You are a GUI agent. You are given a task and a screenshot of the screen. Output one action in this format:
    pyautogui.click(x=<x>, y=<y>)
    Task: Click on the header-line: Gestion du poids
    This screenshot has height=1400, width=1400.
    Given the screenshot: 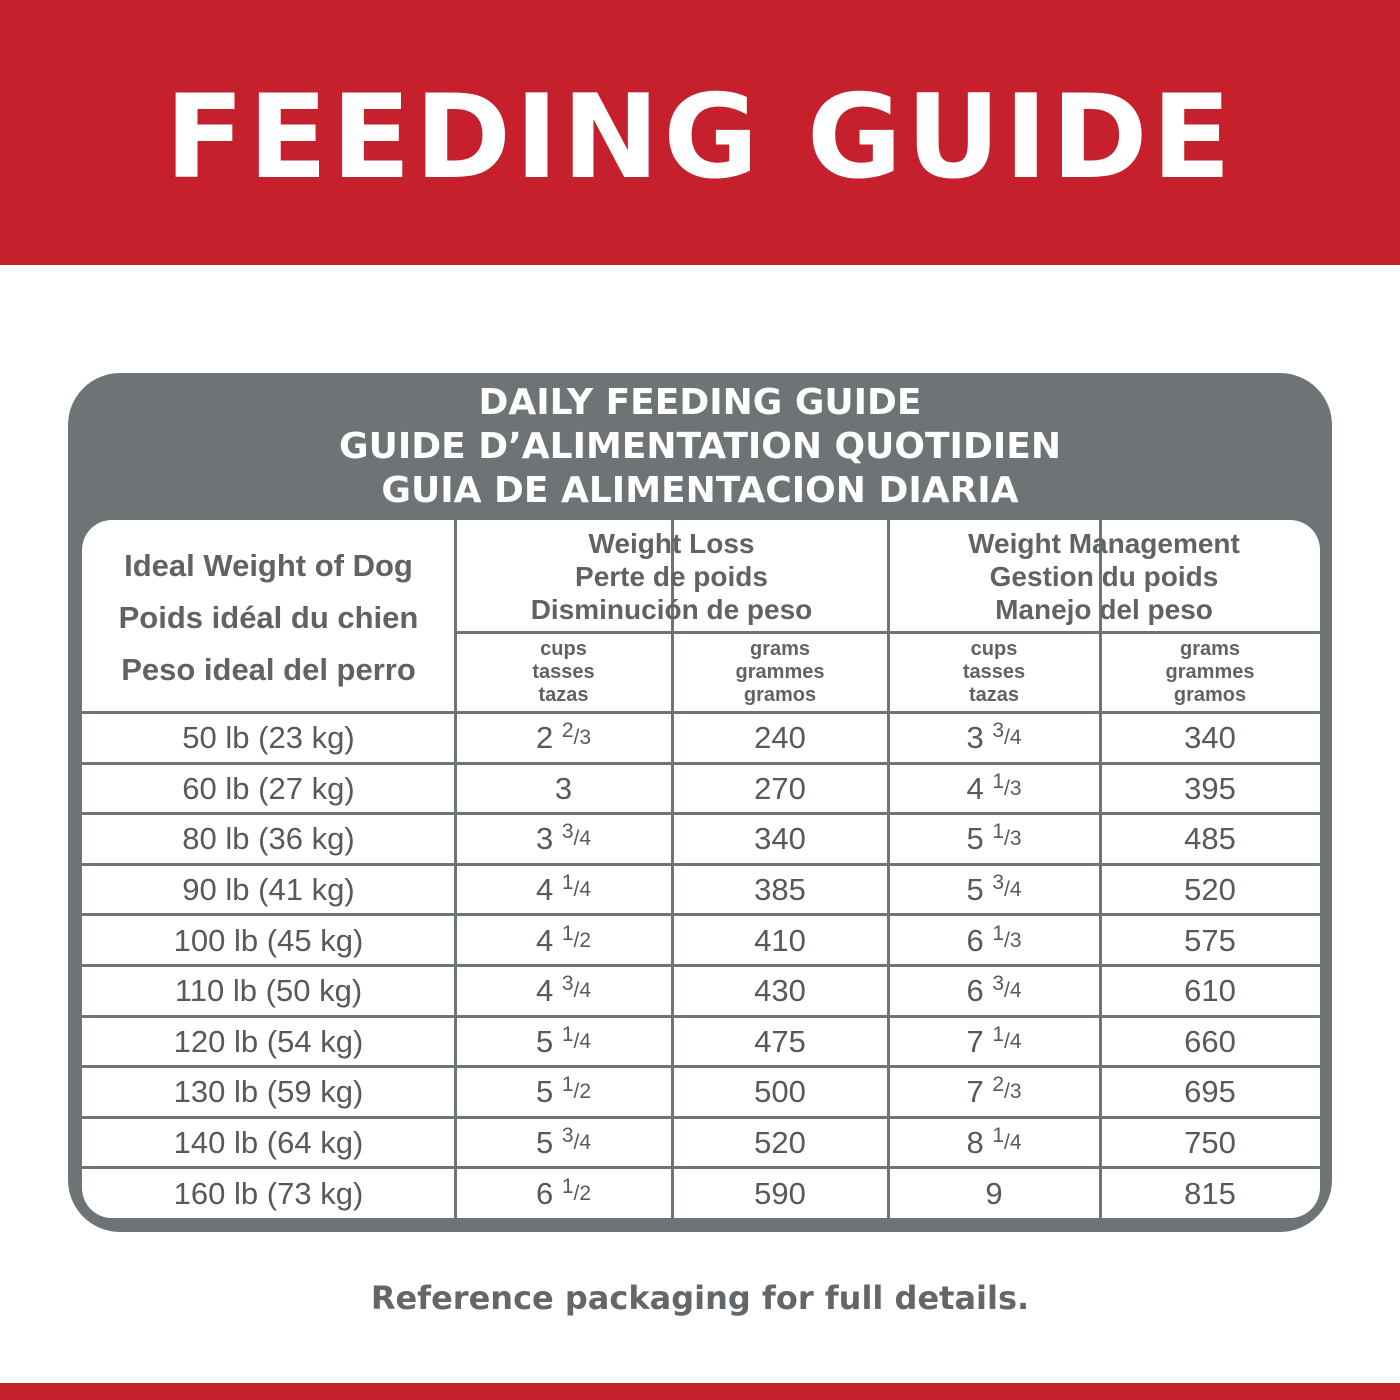 What is the action you would take?
    pyautogui.click(x=1104, y=576)
    